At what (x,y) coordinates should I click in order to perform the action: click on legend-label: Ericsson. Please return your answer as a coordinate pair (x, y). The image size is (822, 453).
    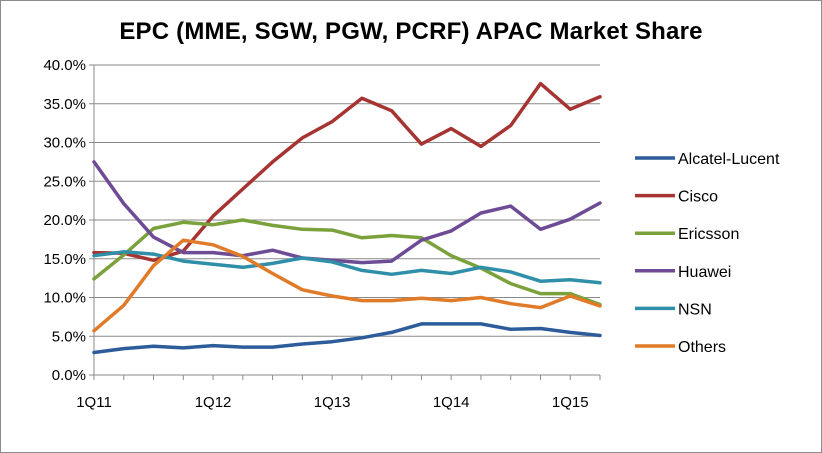
    Looking at the image, I should click on (708, 234).